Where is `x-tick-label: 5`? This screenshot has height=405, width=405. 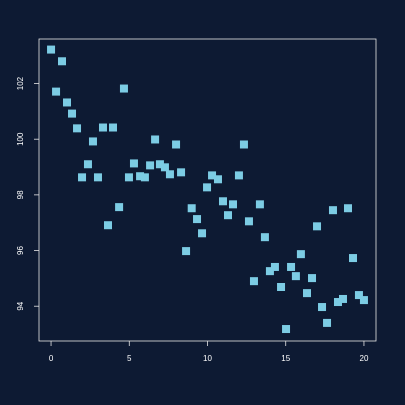 x-tick-label: 5 is located at coordinates (129, 358).